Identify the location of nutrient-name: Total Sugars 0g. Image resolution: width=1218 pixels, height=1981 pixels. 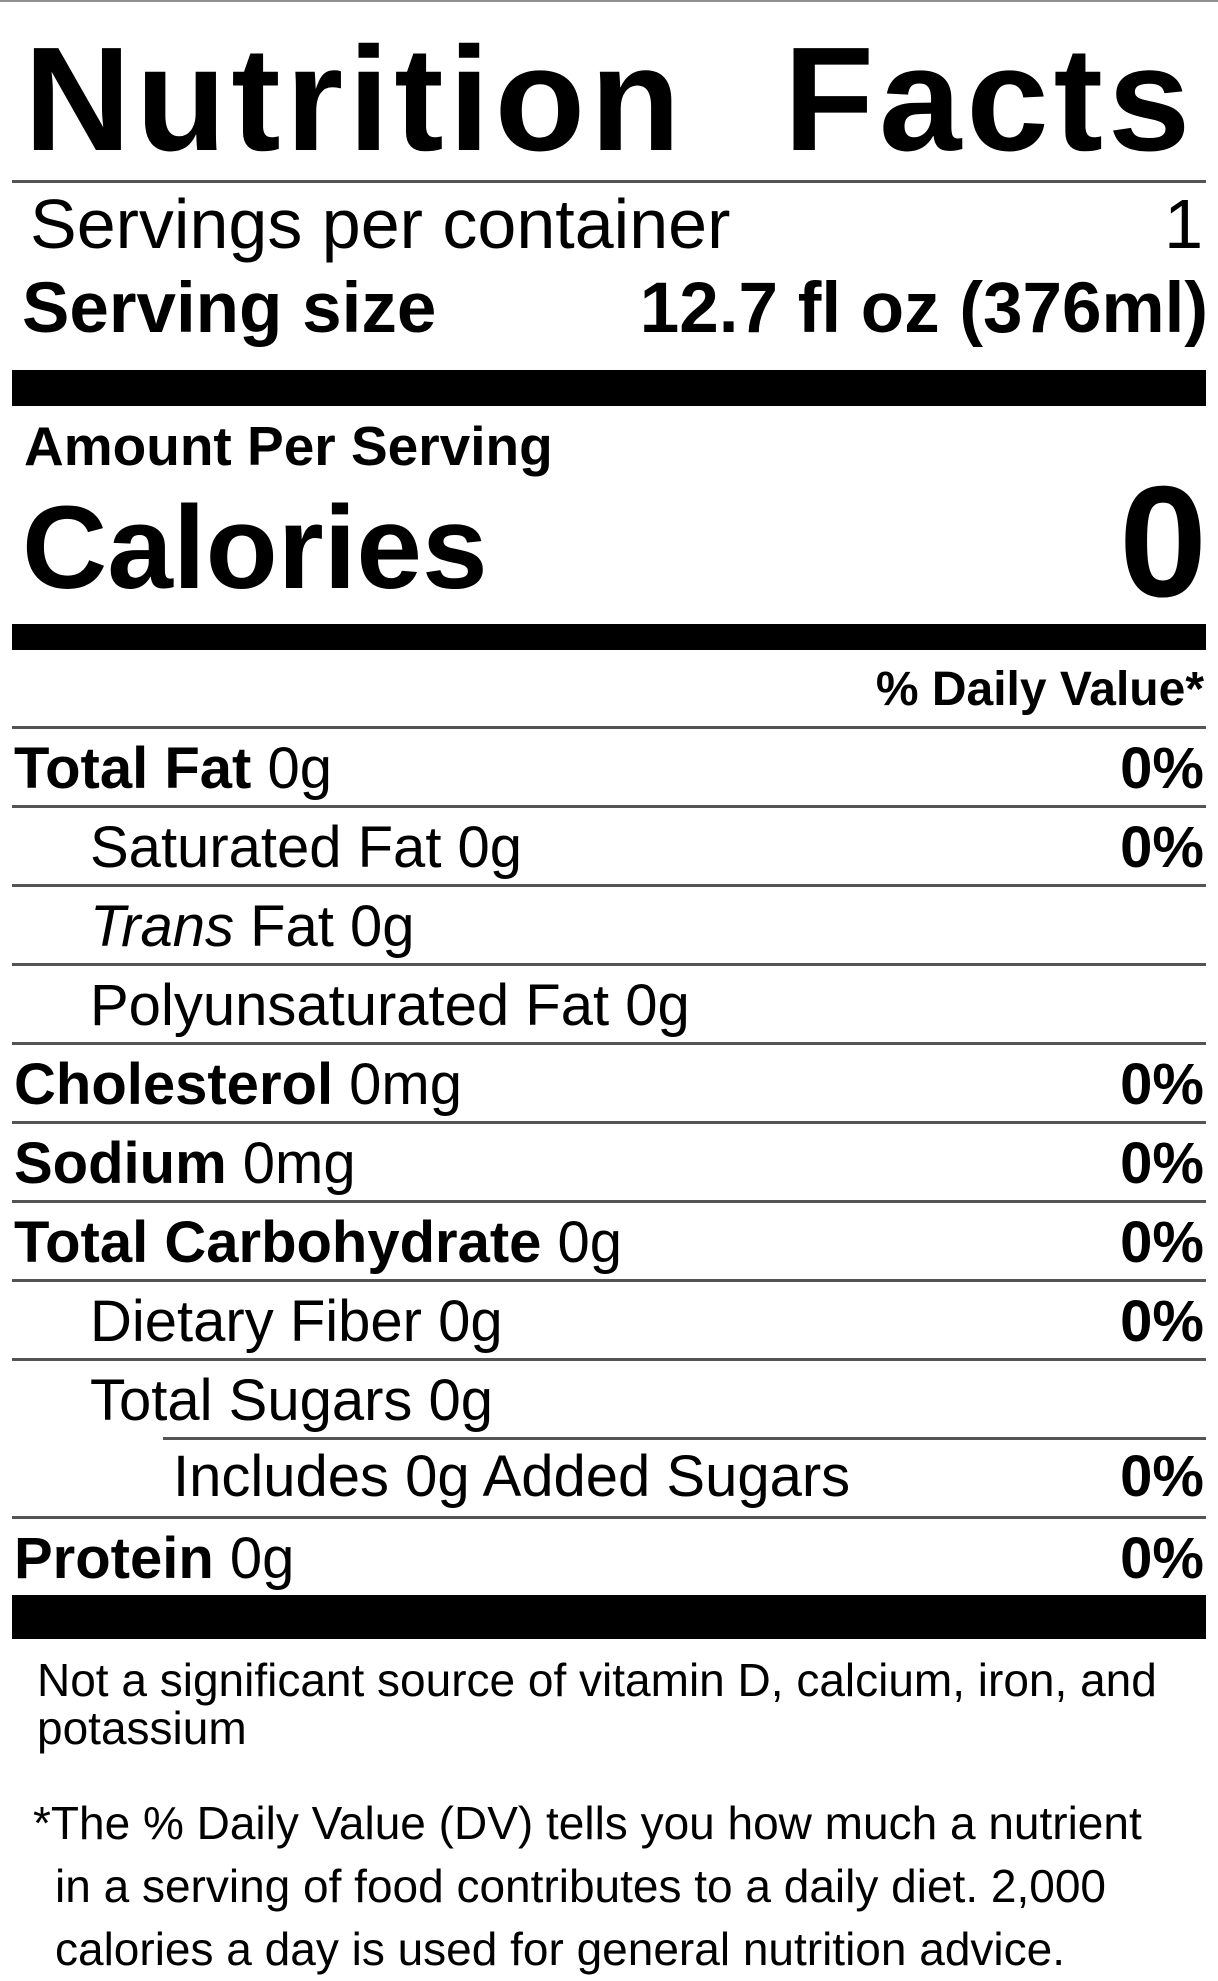
(292, 1401).